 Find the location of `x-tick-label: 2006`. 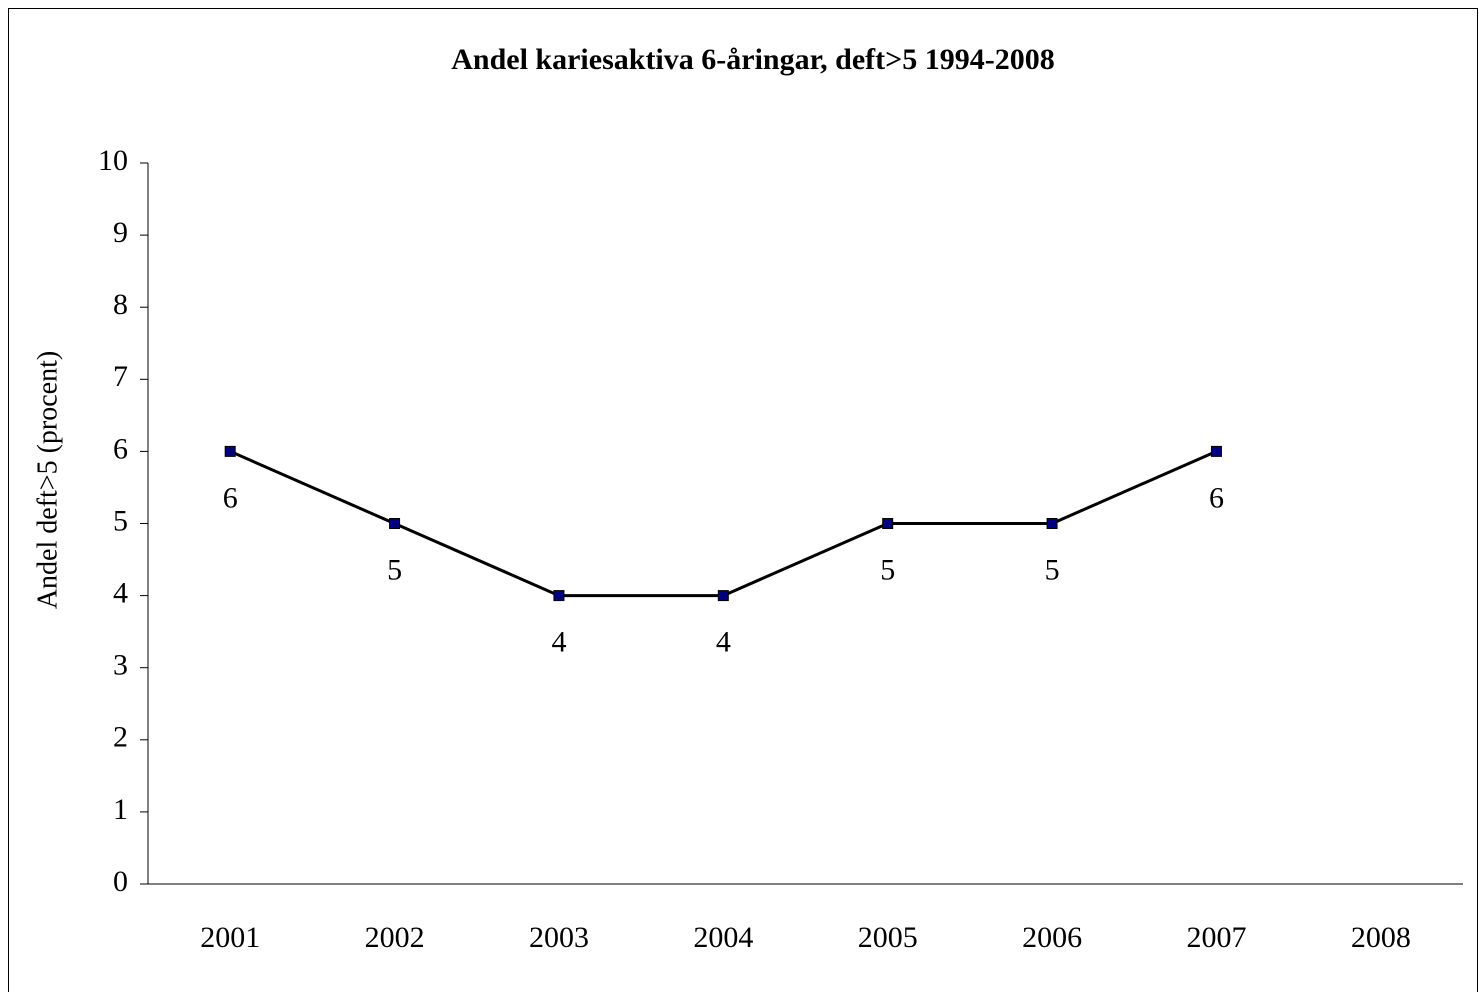

x-tick-label: 2006 is located at coordinates (1052, 937).